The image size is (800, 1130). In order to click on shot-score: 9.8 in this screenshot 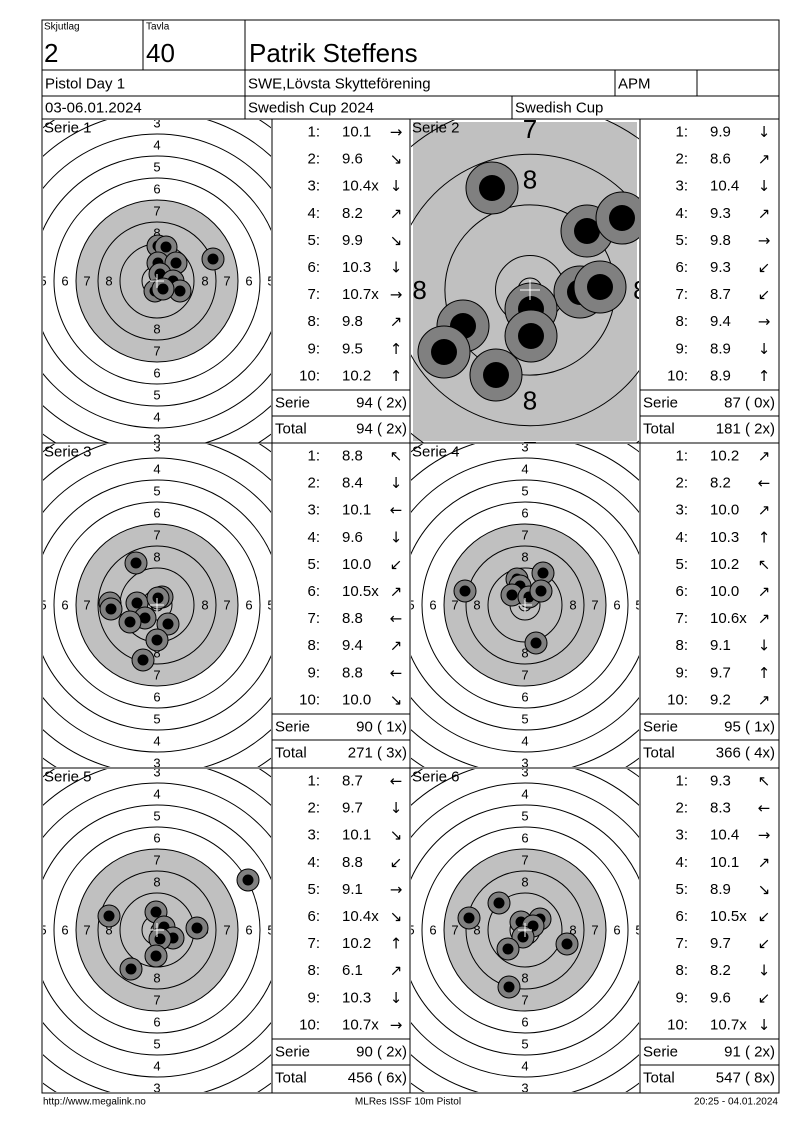, I will do `click(352, 321)`.